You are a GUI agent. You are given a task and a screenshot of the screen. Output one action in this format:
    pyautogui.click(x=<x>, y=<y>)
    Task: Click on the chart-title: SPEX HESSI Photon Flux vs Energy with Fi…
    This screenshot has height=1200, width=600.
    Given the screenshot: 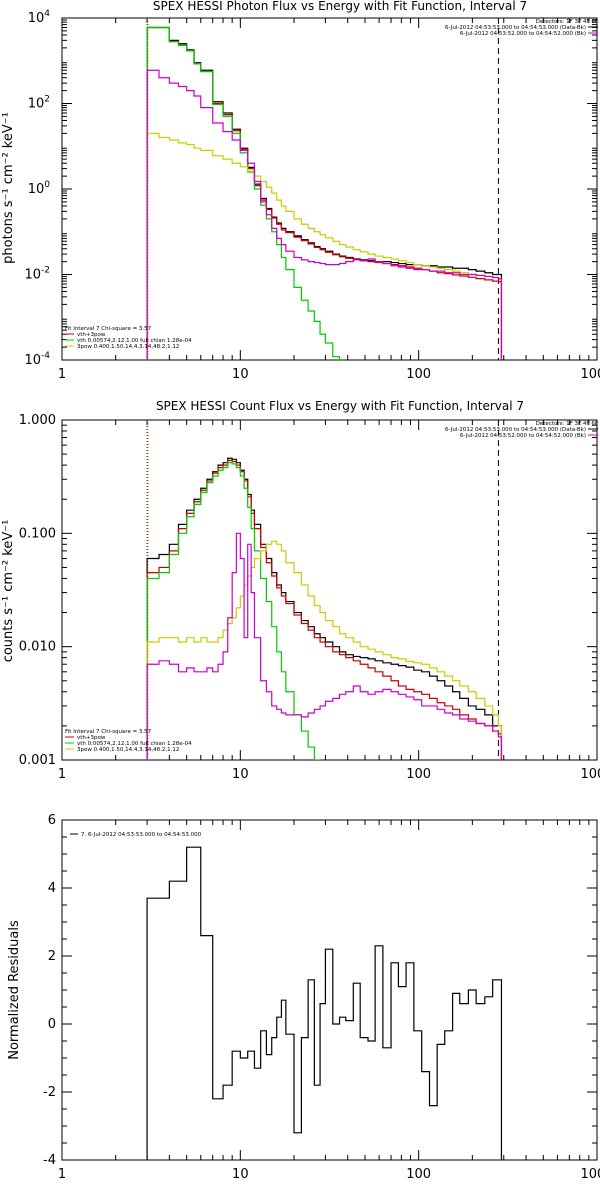 What is the action you would take?
    pyautogui.click(x=340, y=6)
    